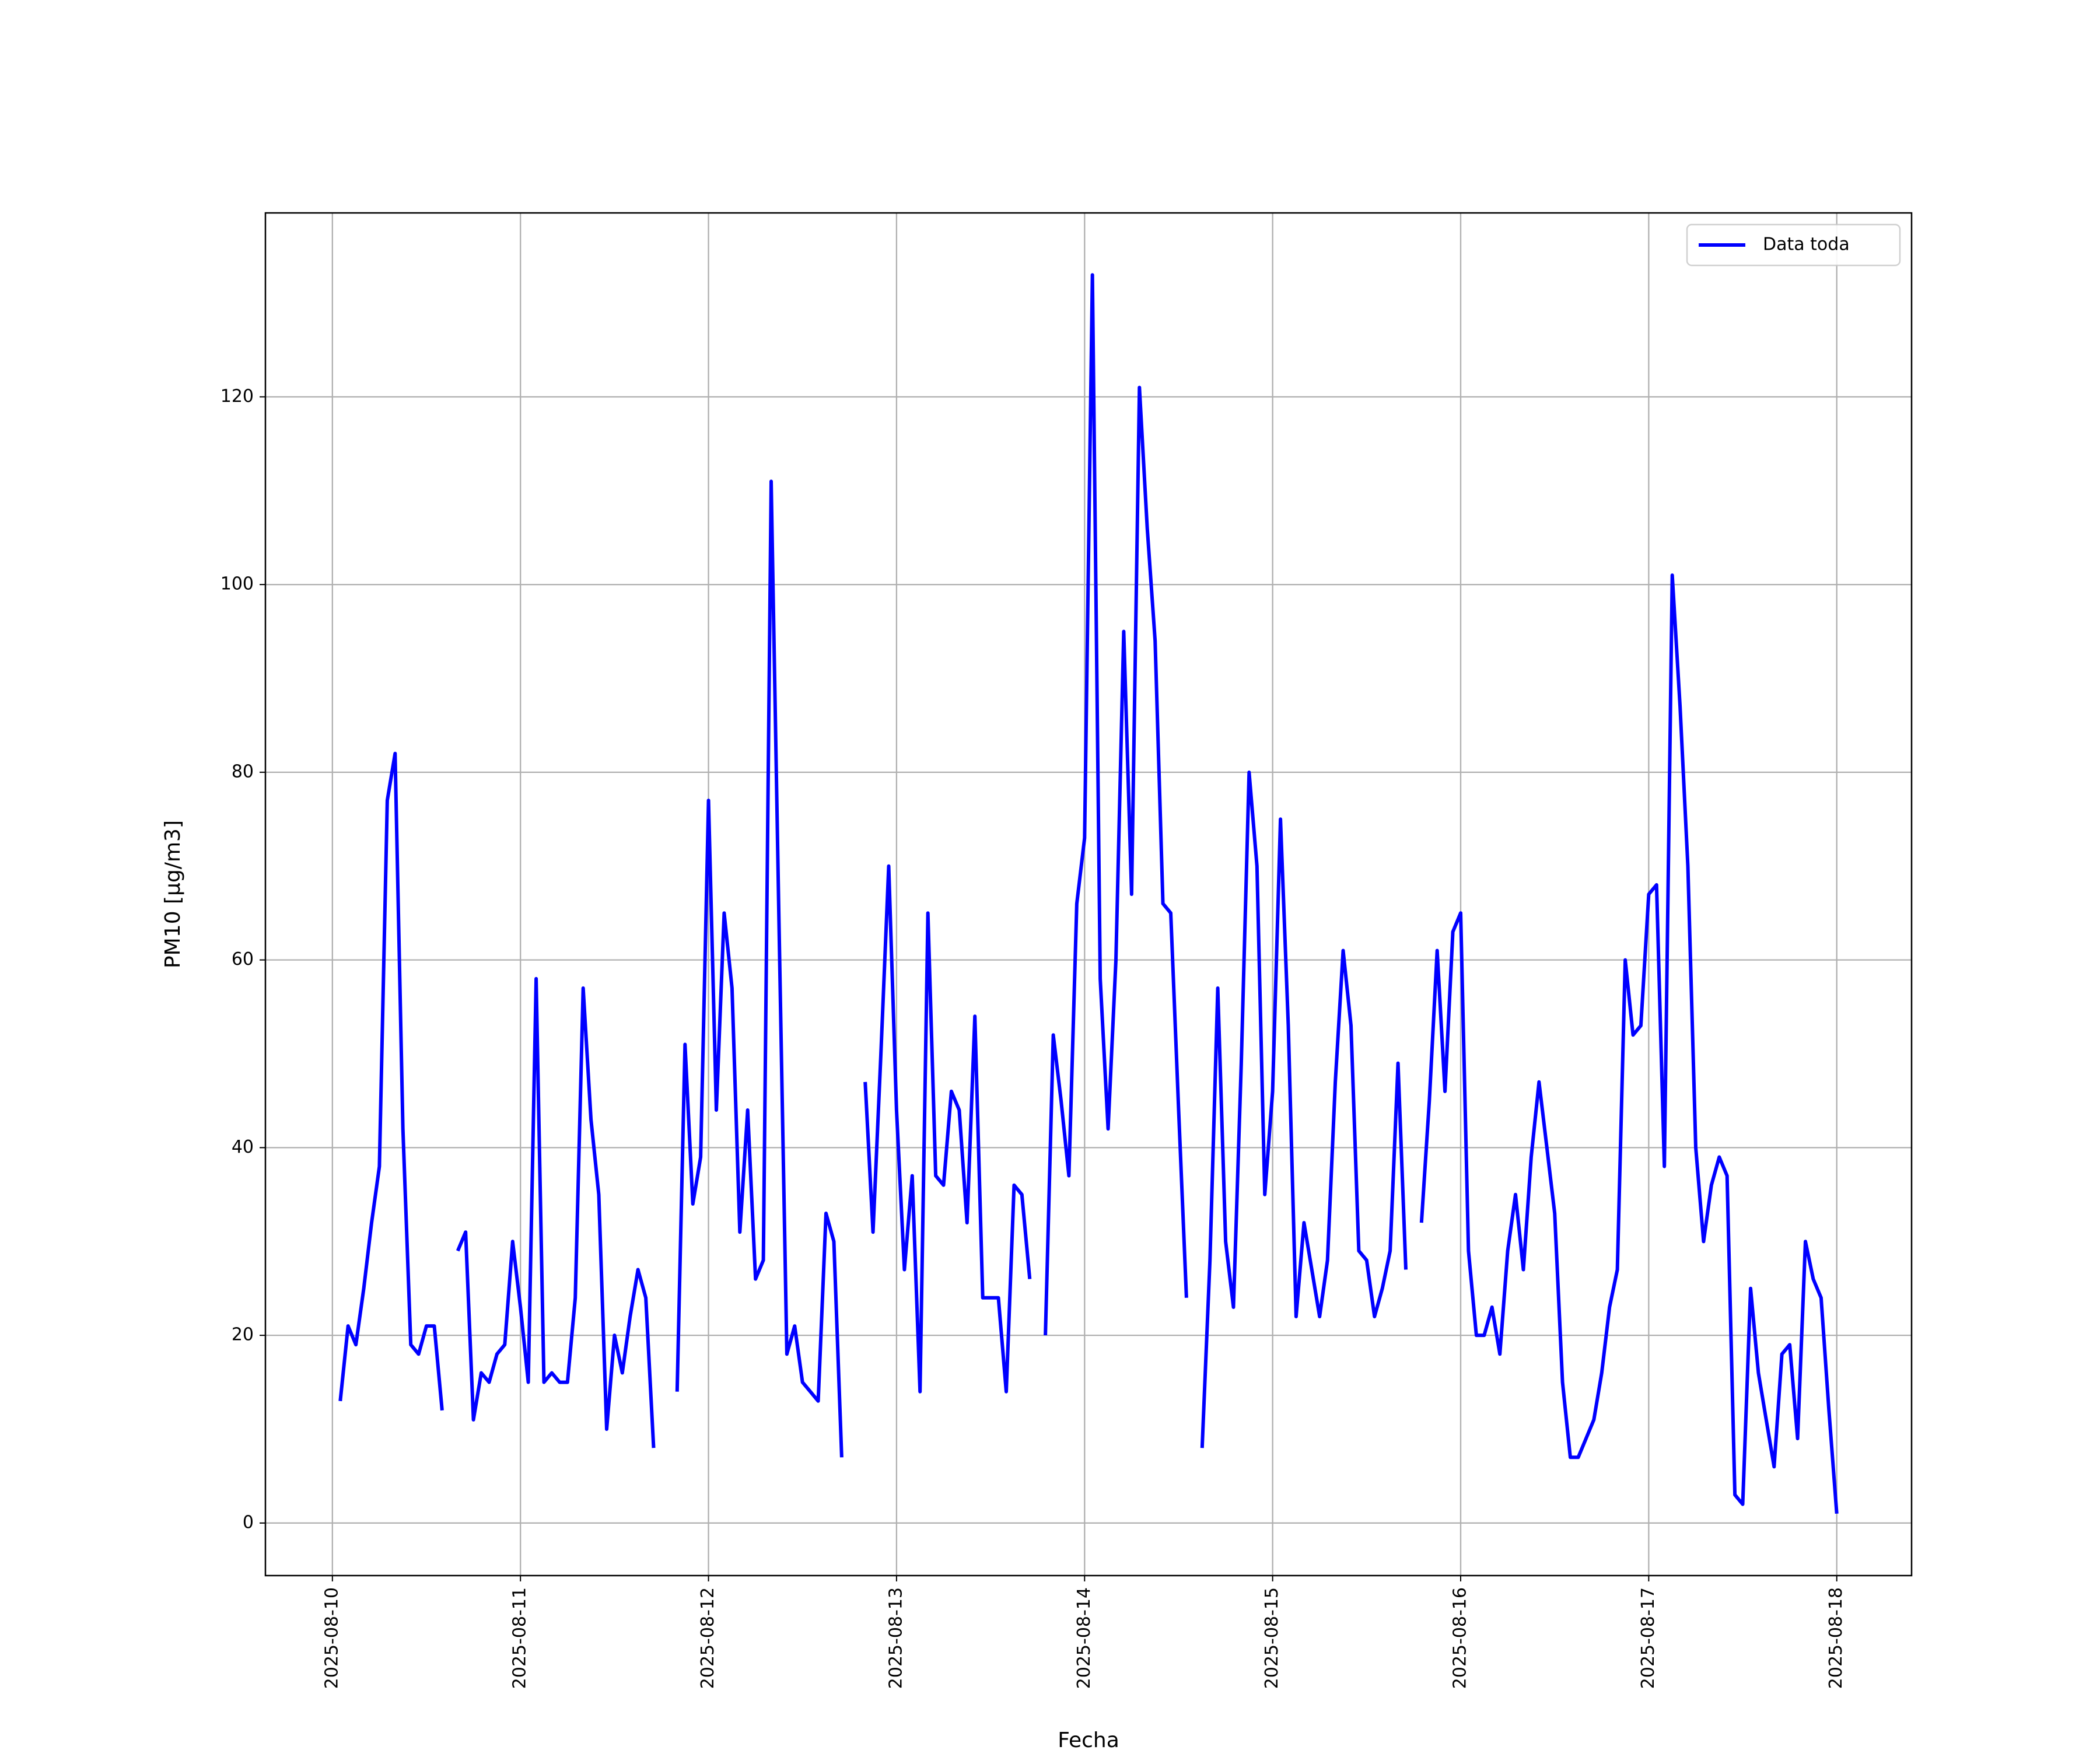  Describe the element at coordinates (243, 959) in the screenshot. I see `y-tick-label: 60` at that location.